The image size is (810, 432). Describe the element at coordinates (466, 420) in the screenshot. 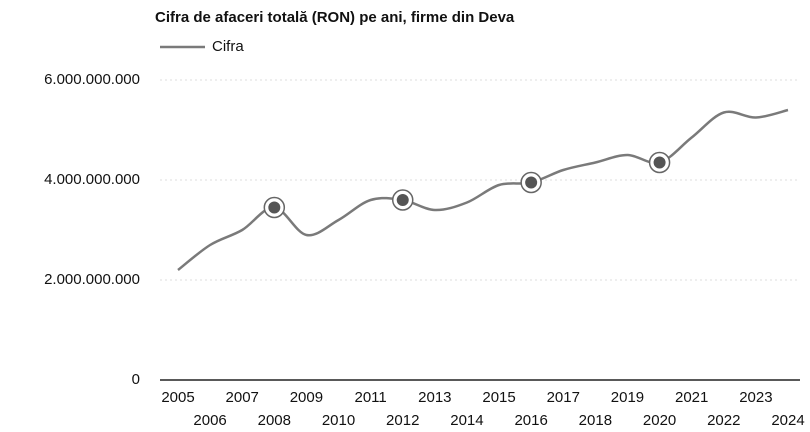

I see `x-tick-label: 2014` at that location.